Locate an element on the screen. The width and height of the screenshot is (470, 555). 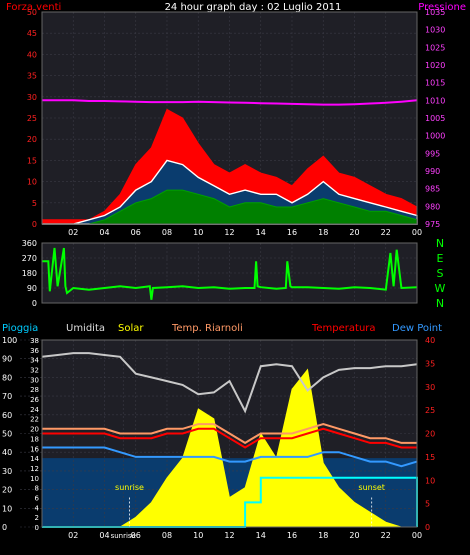
tick-label-right: 985 is located at coordinates (432, 189).